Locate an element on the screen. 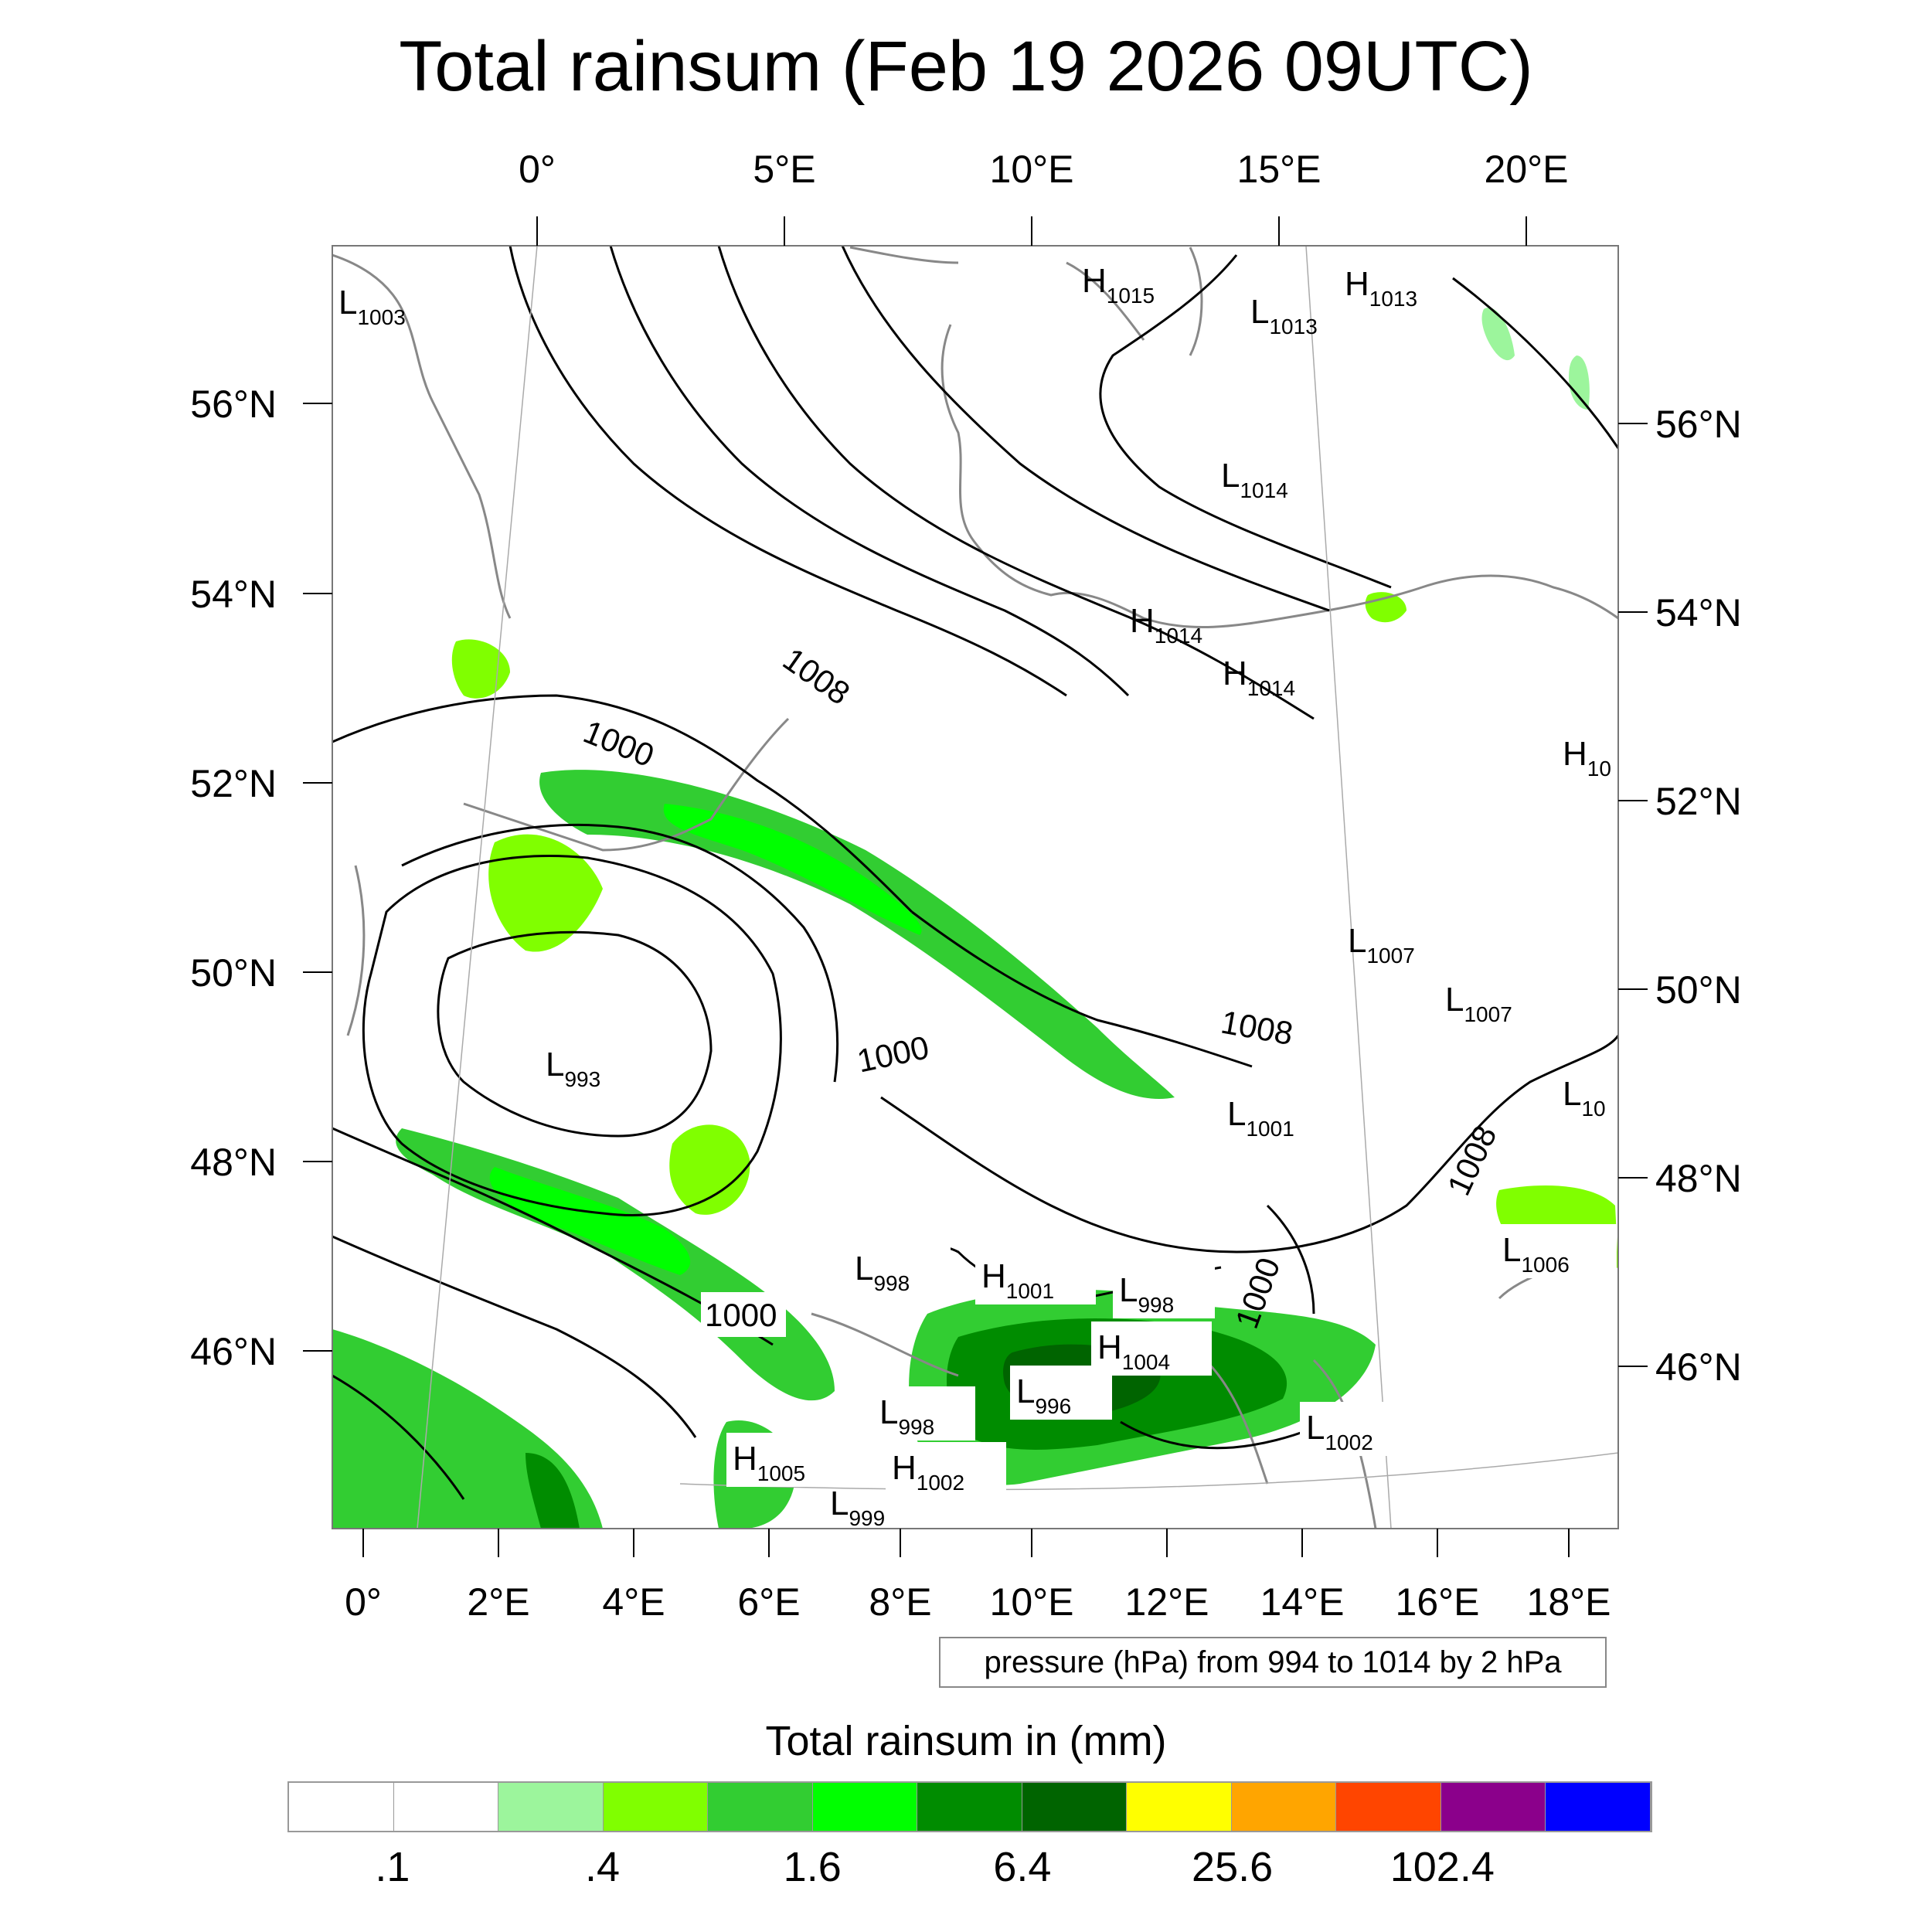 The image size is (1932, 1932). bottom-lon-label: 12°E is located at coordinates (1167, 1602).